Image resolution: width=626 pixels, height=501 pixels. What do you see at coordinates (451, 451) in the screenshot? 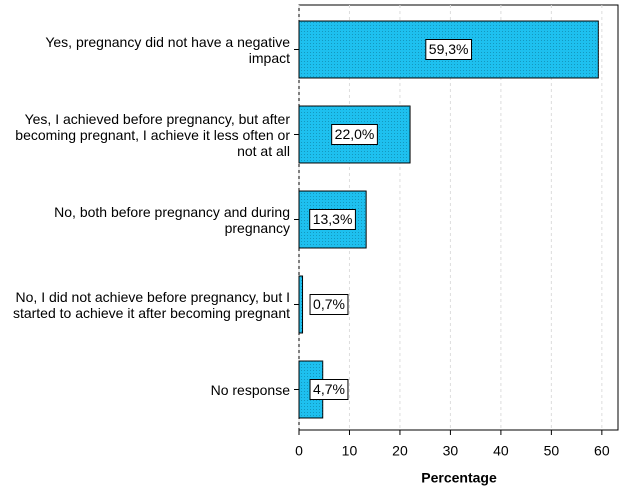
I see `x-tick-label: 30` at bounding box center [451, 451].